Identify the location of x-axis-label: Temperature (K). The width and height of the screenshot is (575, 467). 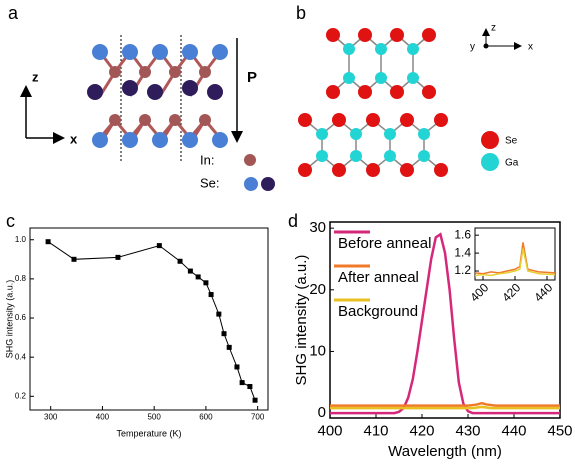
(148, 433).